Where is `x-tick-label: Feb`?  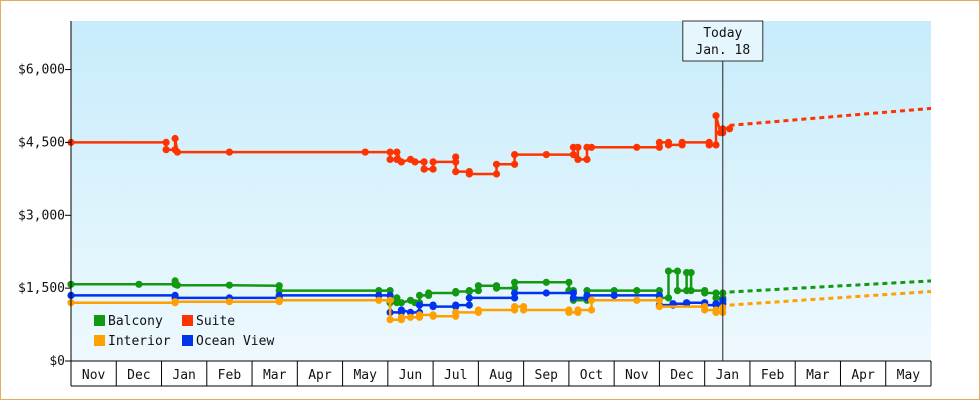
x-tick-label: Feb is located at coordinates (773, 375).